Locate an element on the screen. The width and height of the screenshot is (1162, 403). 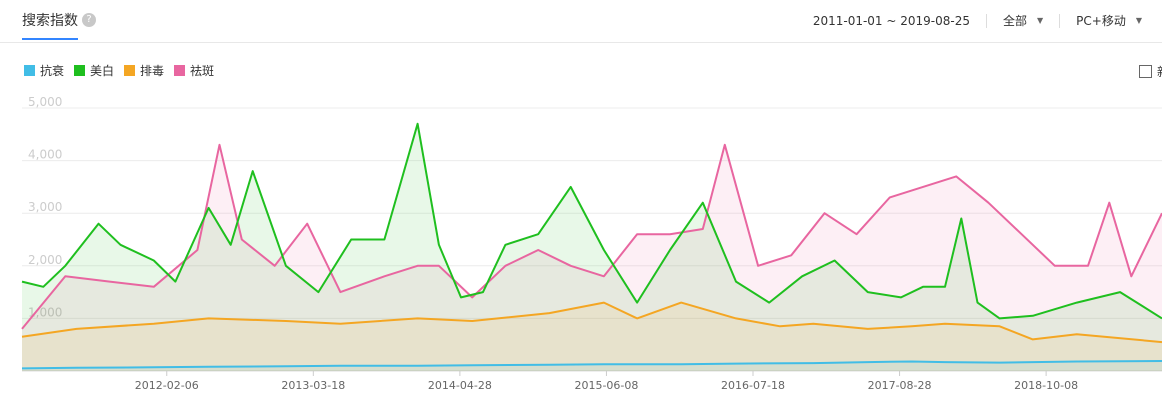
x-tick-label: 2016-07-18 is located at coordinates (753, 385).